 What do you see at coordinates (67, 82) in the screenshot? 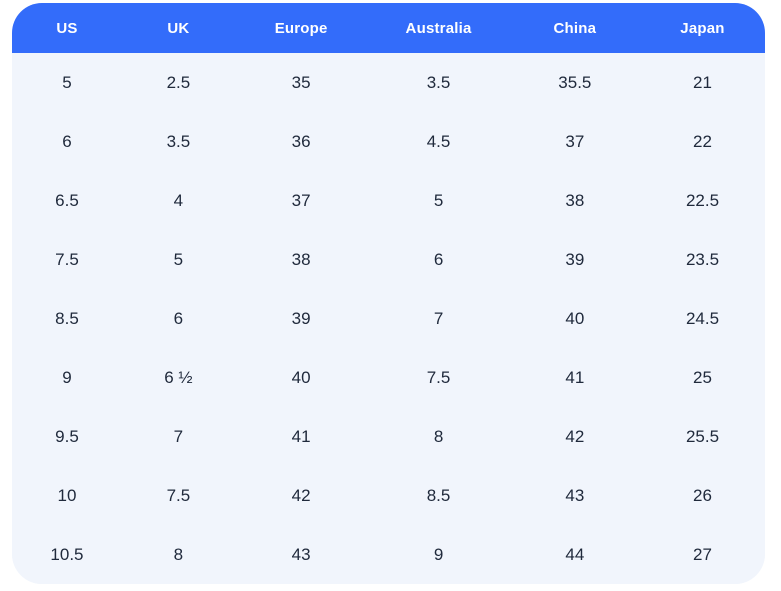
I see `size-cell-us: 5` at bounding box center [67, 82].